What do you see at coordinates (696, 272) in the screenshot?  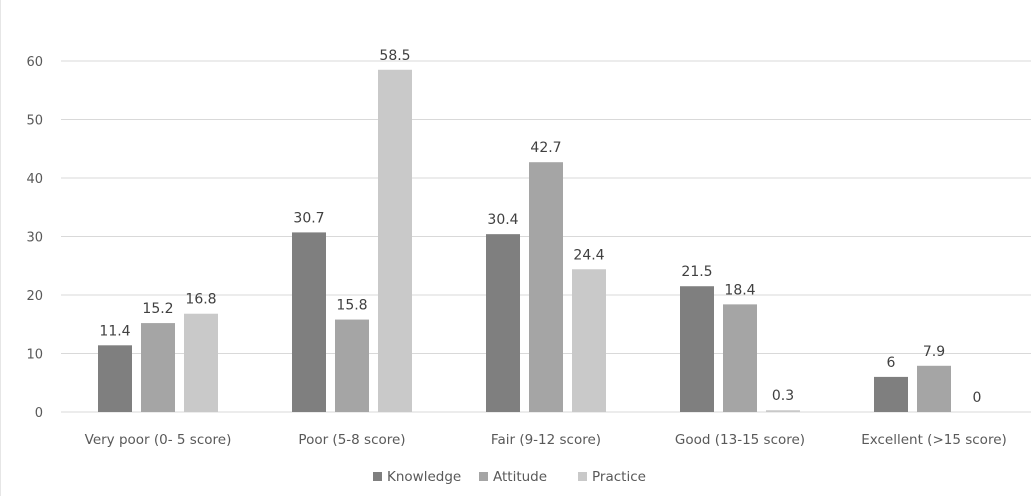 I see `data-label: 21.5` at bounding box center [696, 272].